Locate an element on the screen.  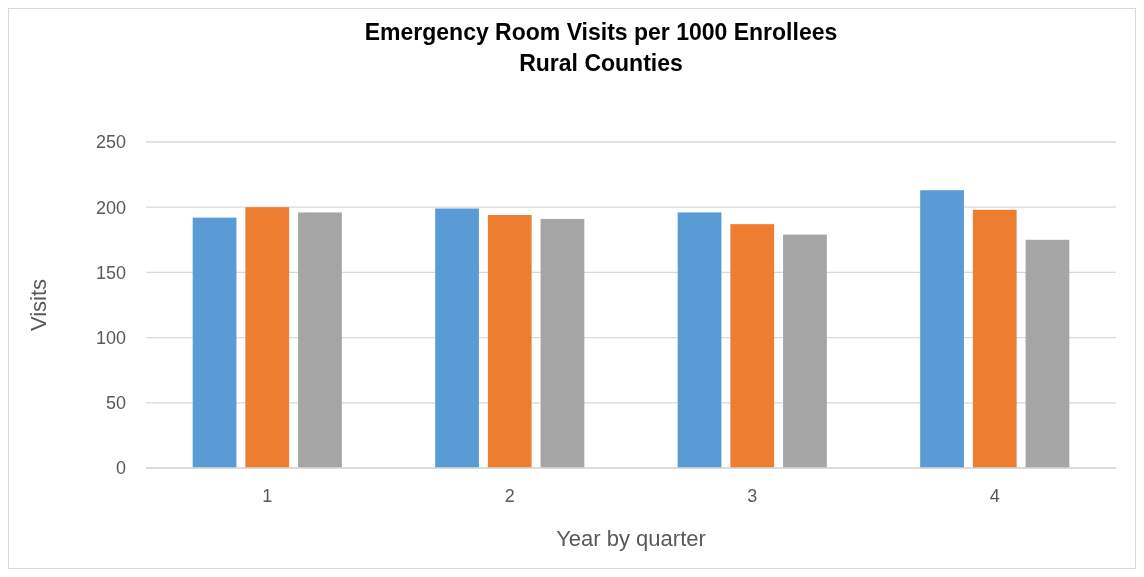
y-tick-label: 150 is located at coordinates (110, 272).